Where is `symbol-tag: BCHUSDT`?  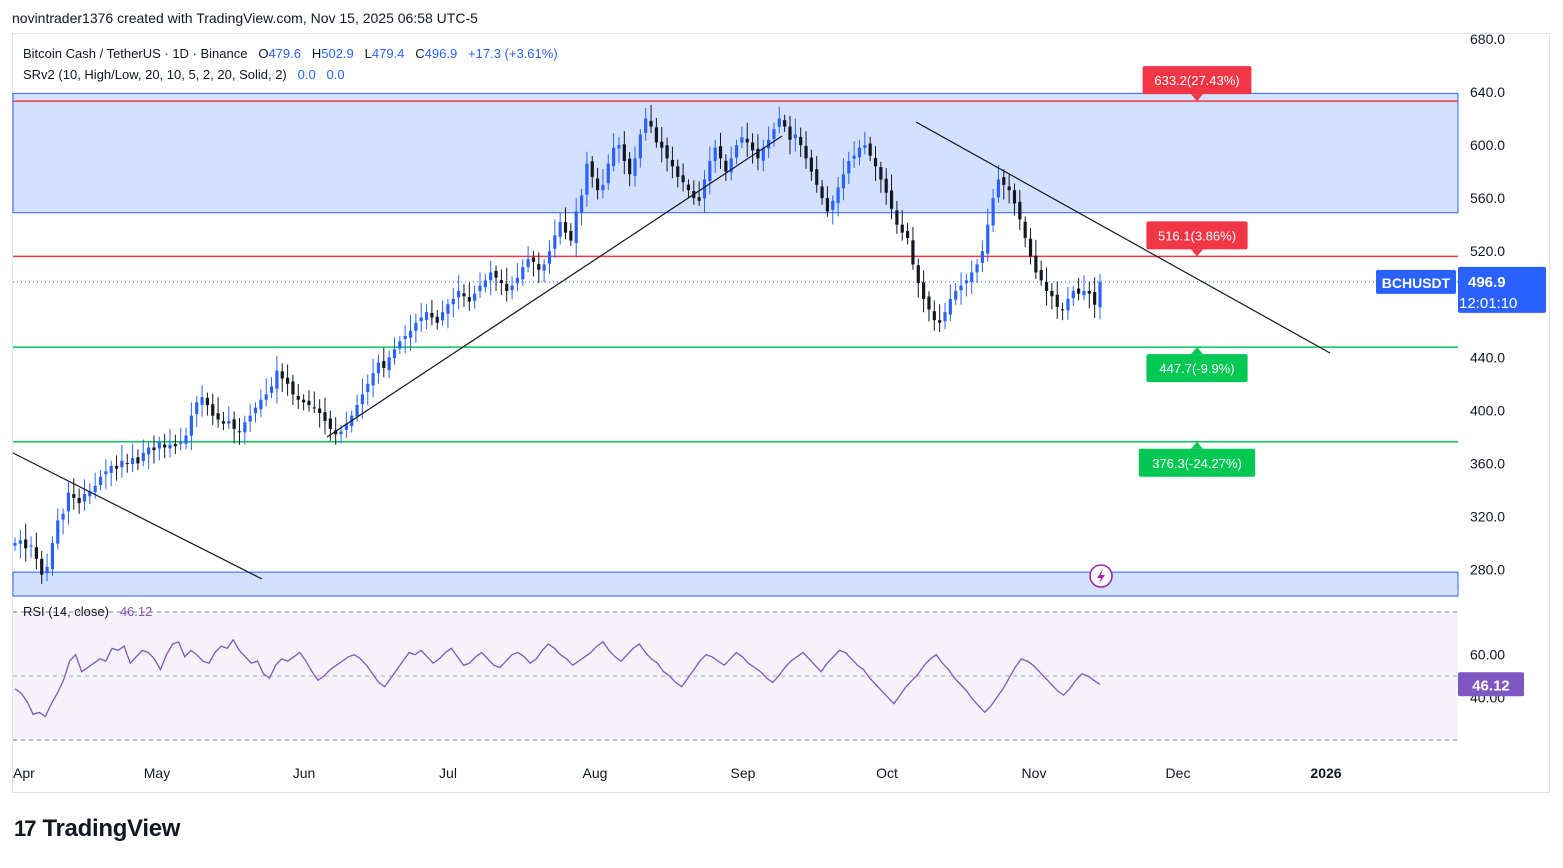
symbol-tag: BCHUSDT is located at coordinates (1416, 281).